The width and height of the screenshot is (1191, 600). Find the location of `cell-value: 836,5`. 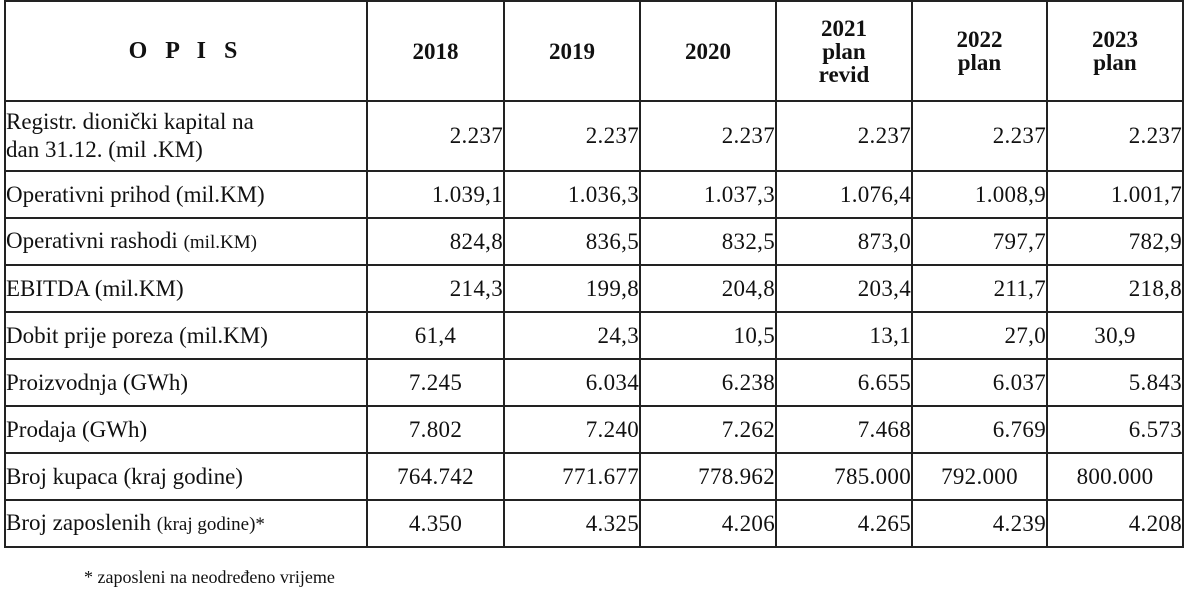

cell-value: 836,5 is located at coordinates (572, 241).